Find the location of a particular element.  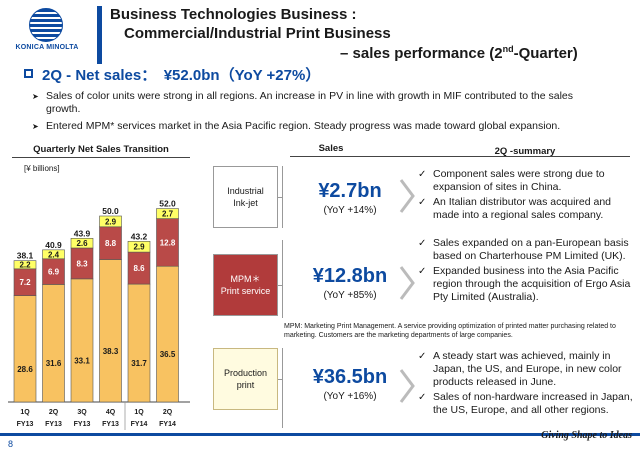

total-label: 43.9 is located at coordinates (82, 233).